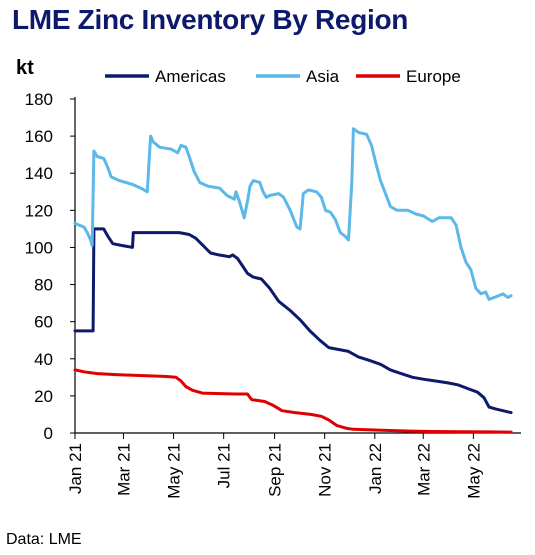  What do you see at coordinates (433, 76) in the screenshot?
I see `legend-label-europe: Europe` at bounding box center [433, 76].